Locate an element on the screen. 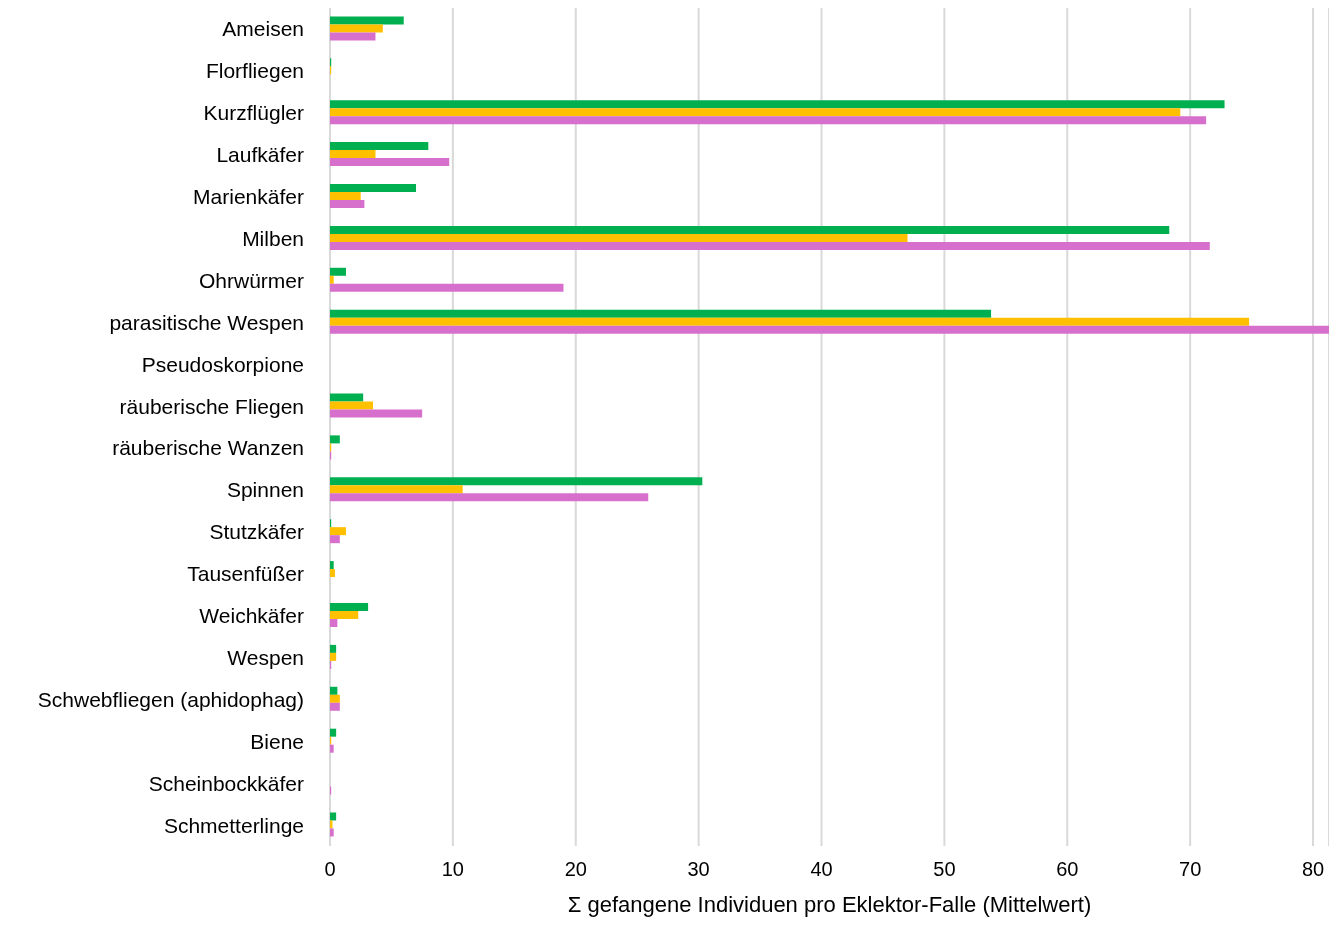 Image resolution: width=1329 pixels, height=926 pixels. x-tick-label: 40 is located at coordinates (821, 869).